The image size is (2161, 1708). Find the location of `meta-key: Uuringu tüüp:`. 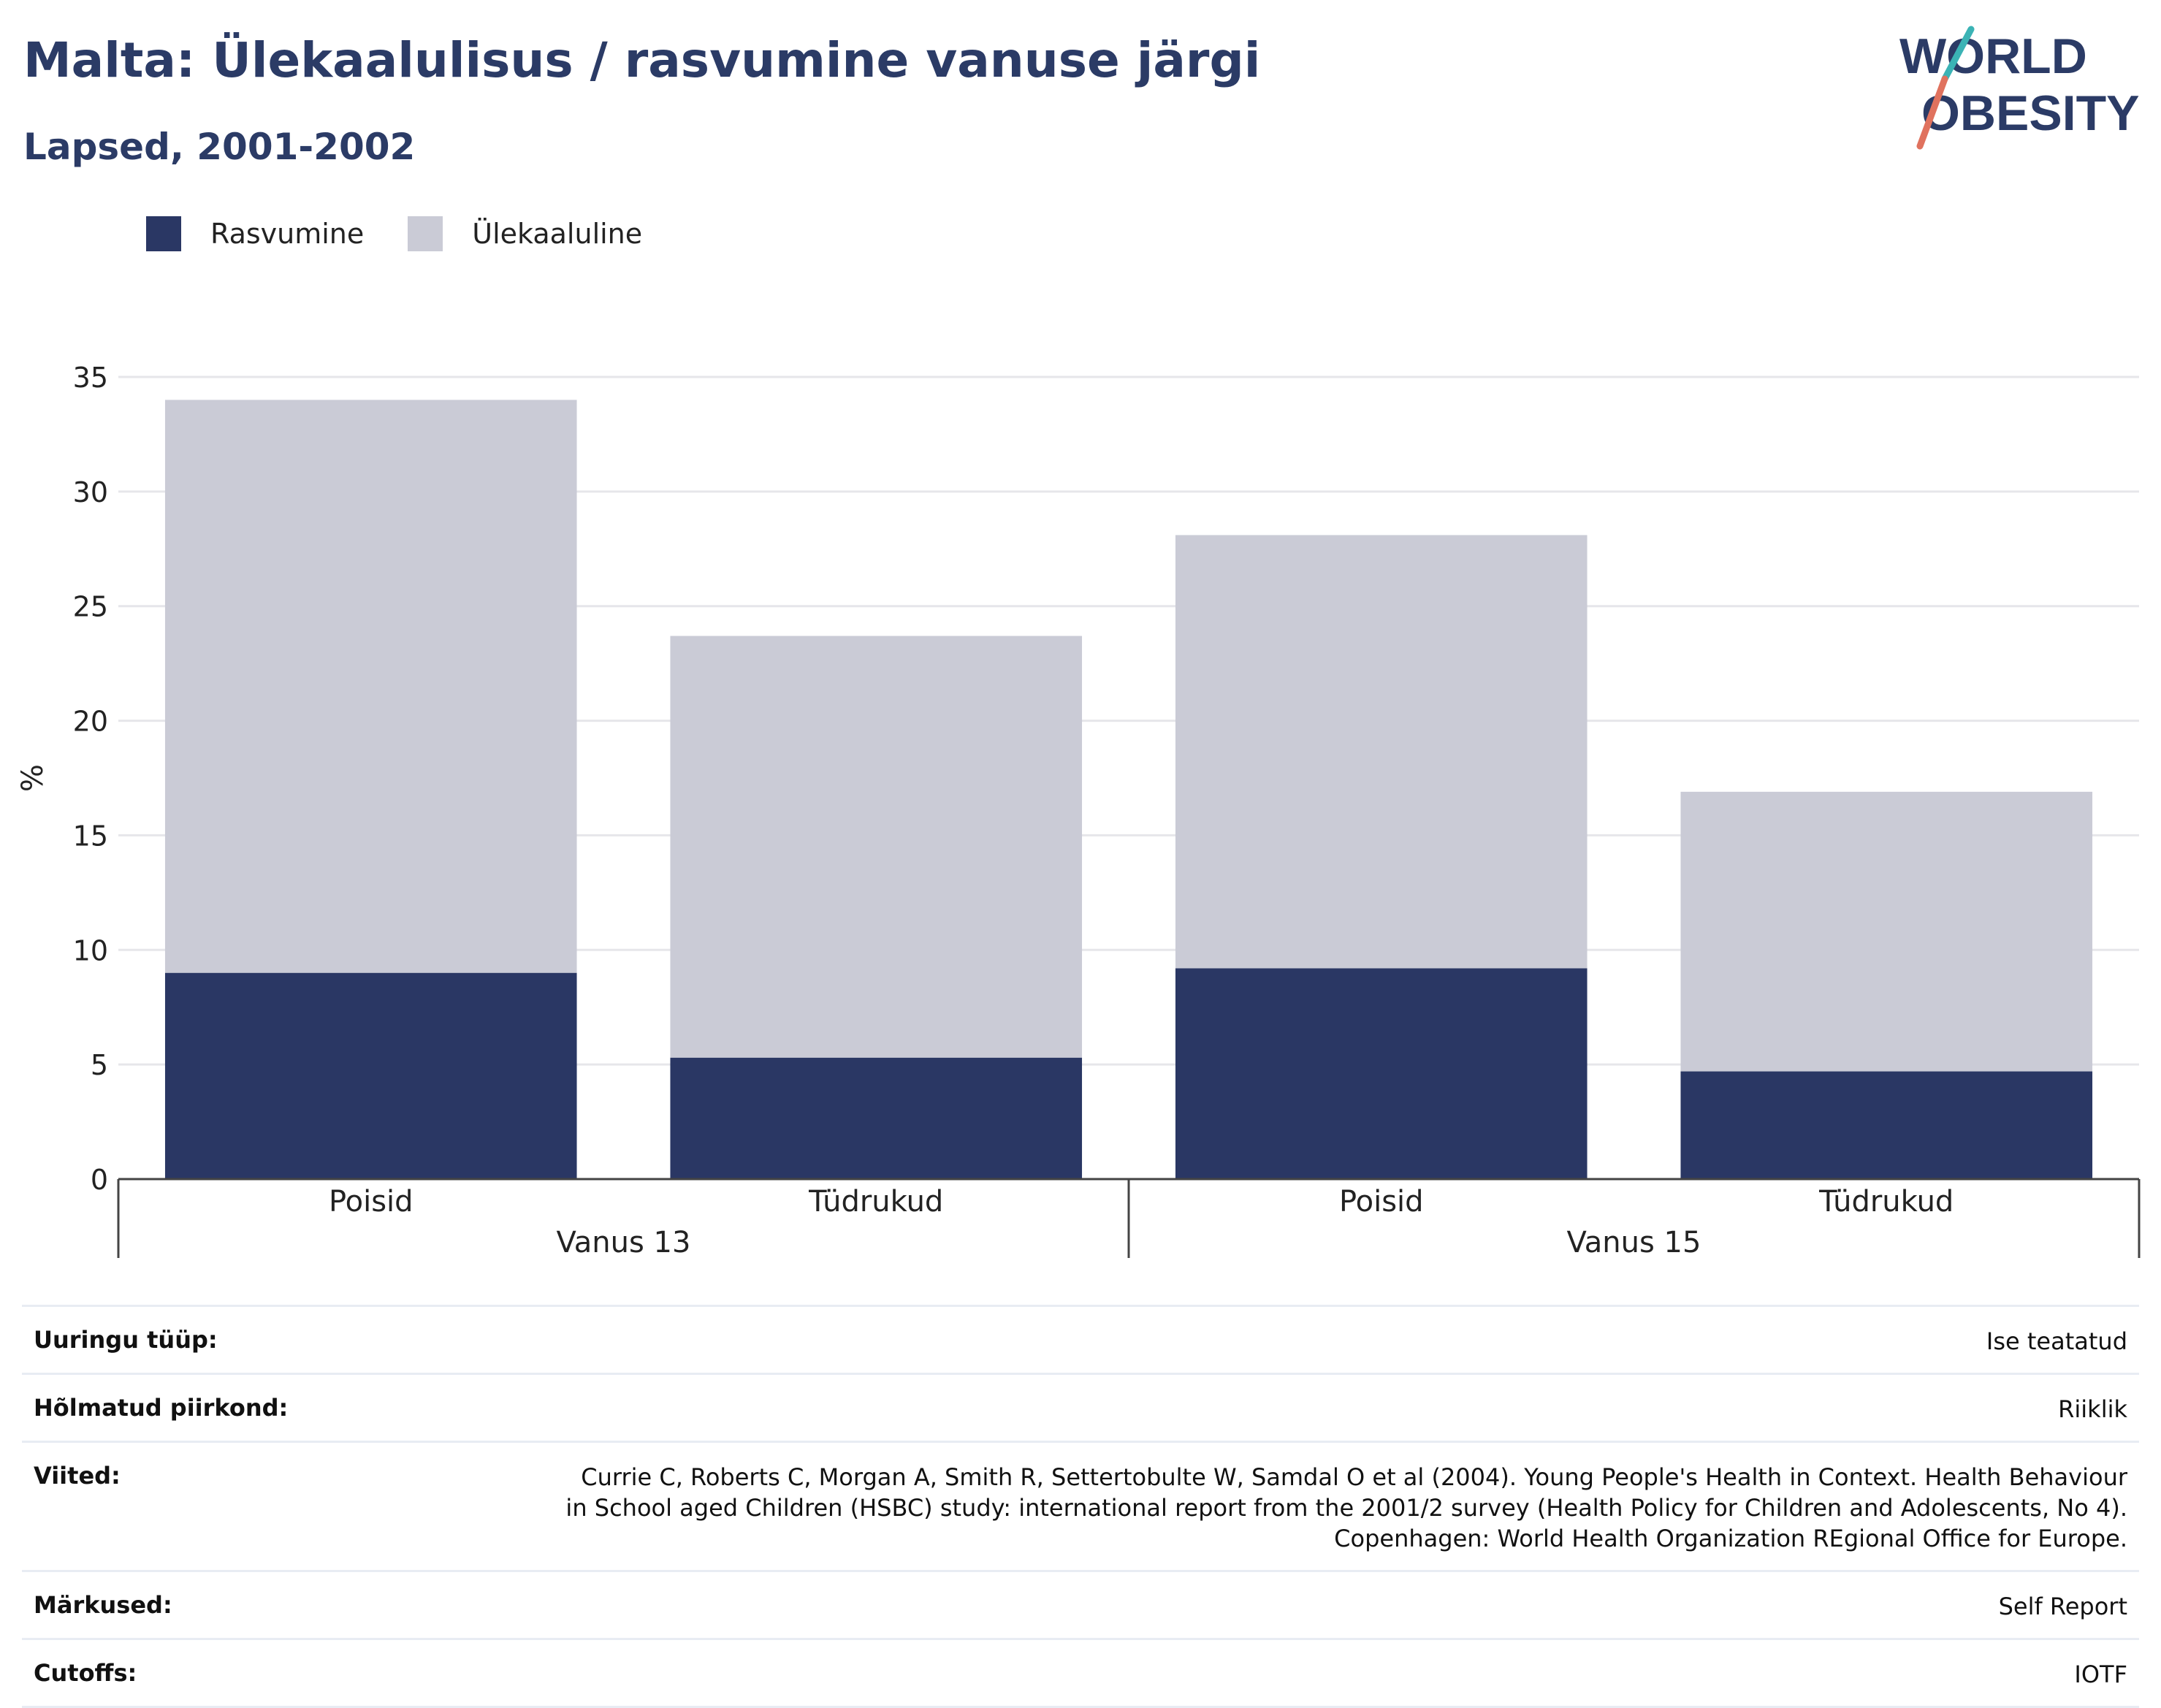

meta-key: Uuringu tüüp: is located at coordinates (126, 1340).